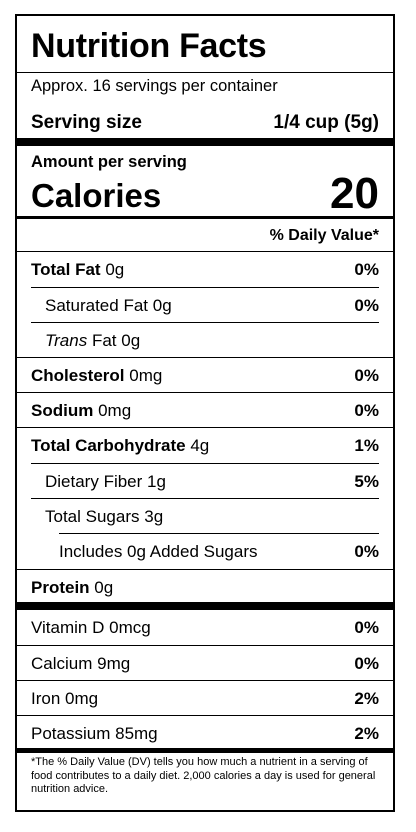 The height and width of the screenshot is (832, 416). I want to click on serving-size-label: Serving size, so click(86, 122).